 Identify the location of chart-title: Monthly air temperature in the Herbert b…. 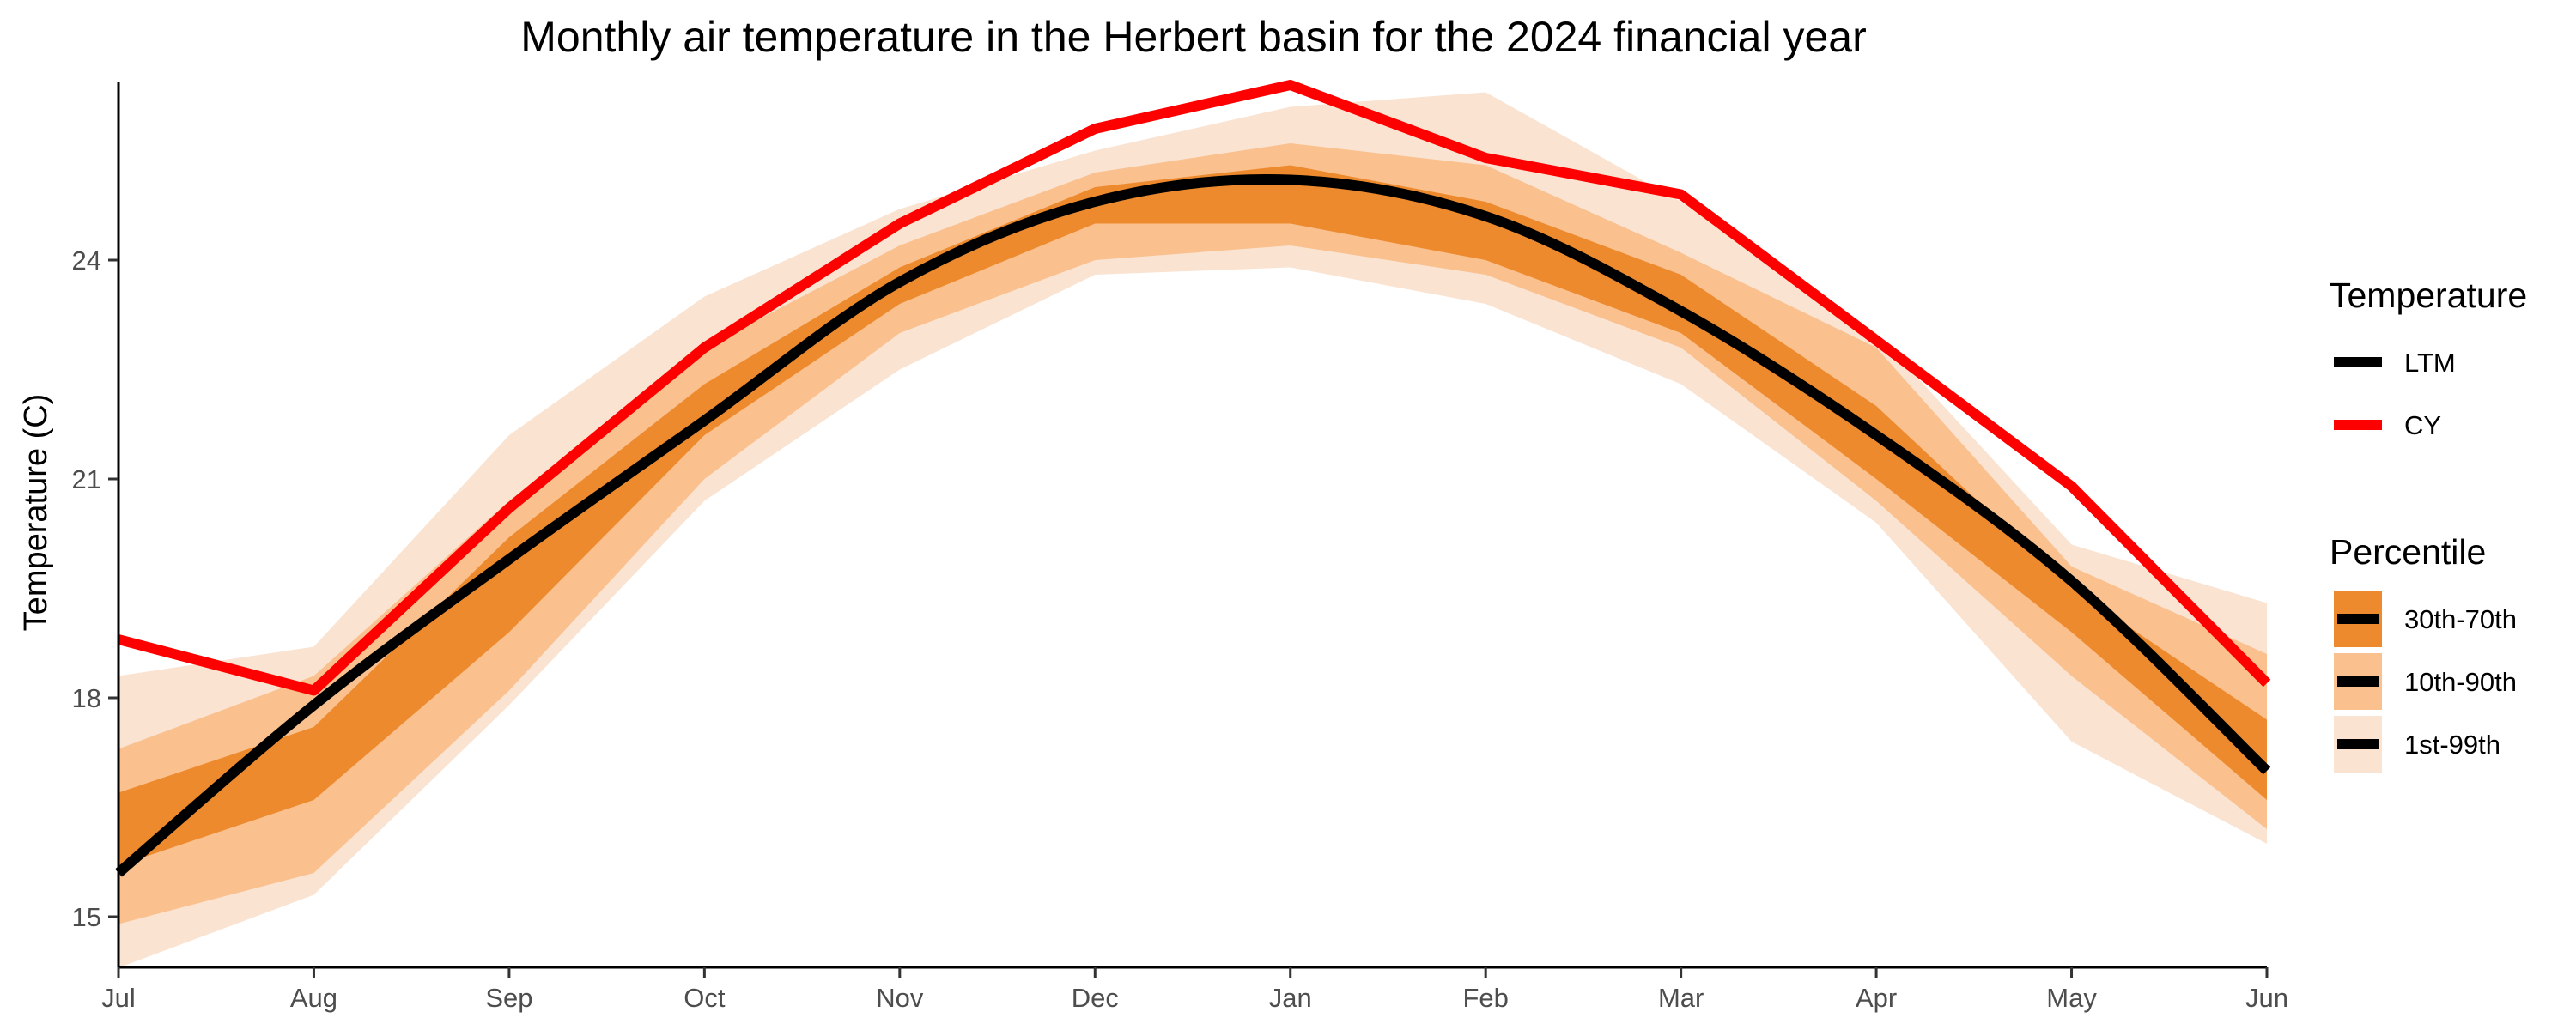
(1193, 37).